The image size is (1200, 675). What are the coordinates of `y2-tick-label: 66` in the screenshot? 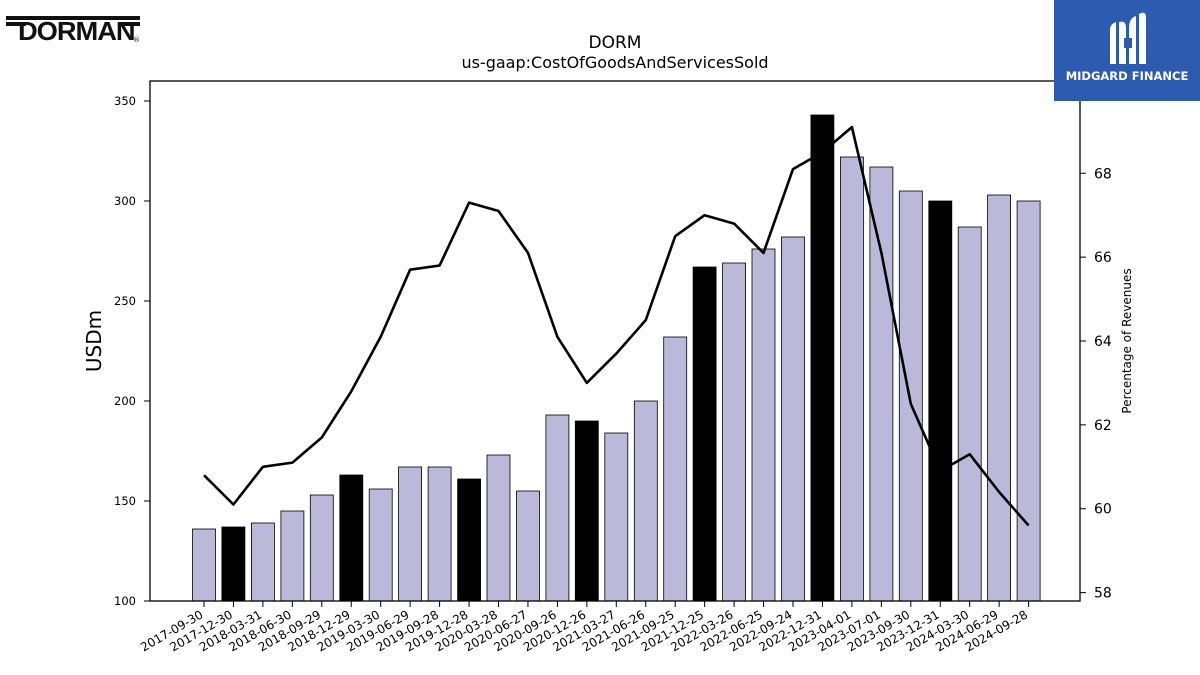 It's located at (1103, 258).